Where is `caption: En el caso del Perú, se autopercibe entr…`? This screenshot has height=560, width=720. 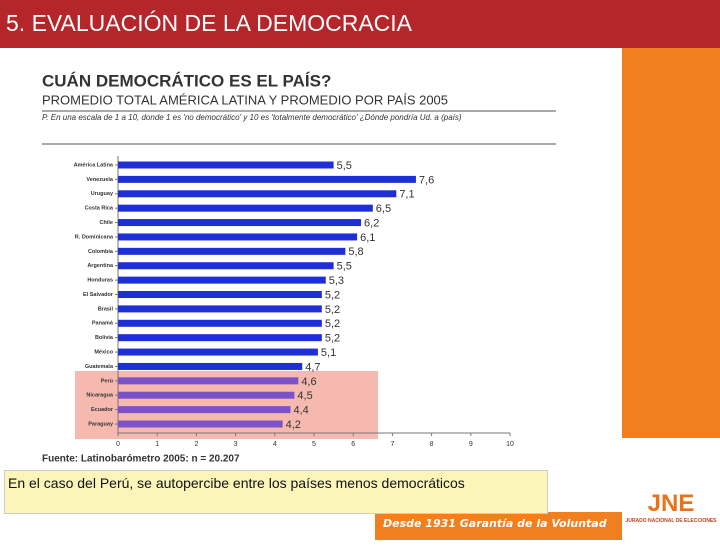 caption: En el caso del Perú, se autopercibe entr… is located at coordinates (276, 492).